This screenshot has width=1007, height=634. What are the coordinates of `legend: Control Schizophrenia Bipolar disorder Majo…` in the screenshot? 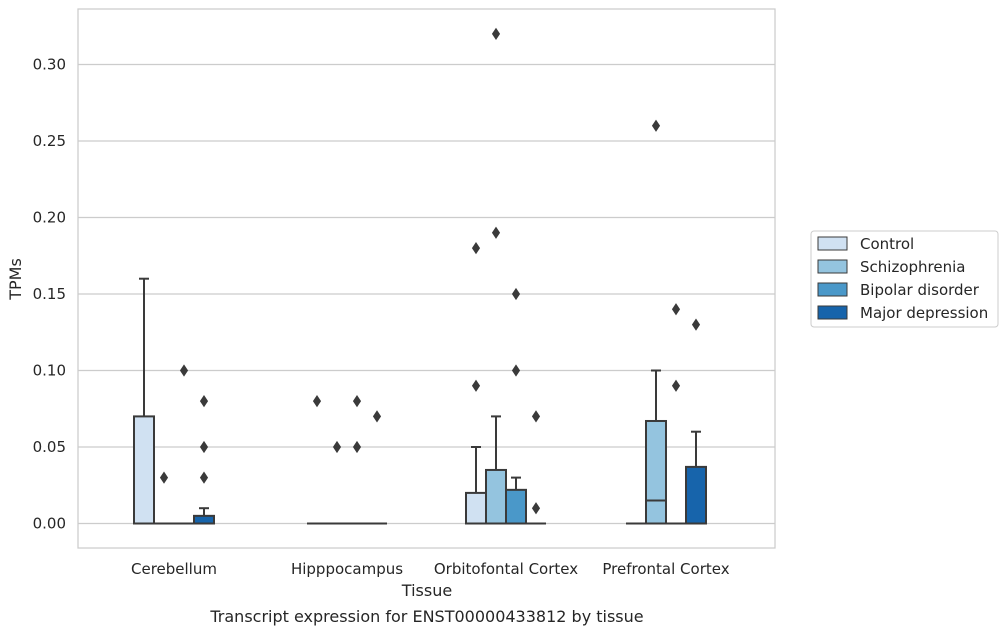 It's located at (904, 279).